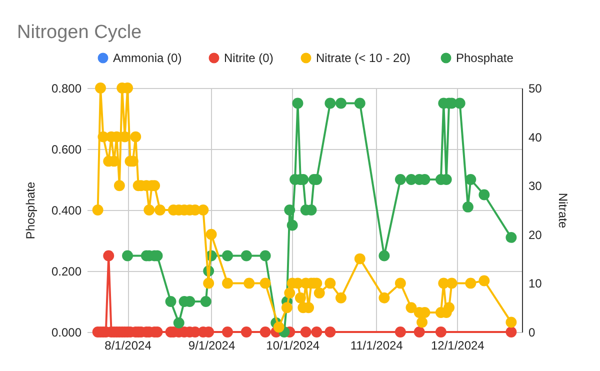  What do you see at coordinates (535, 283) in the screenshot?
I see `y2-tick-label: 10` at bounding box center [535, 283].